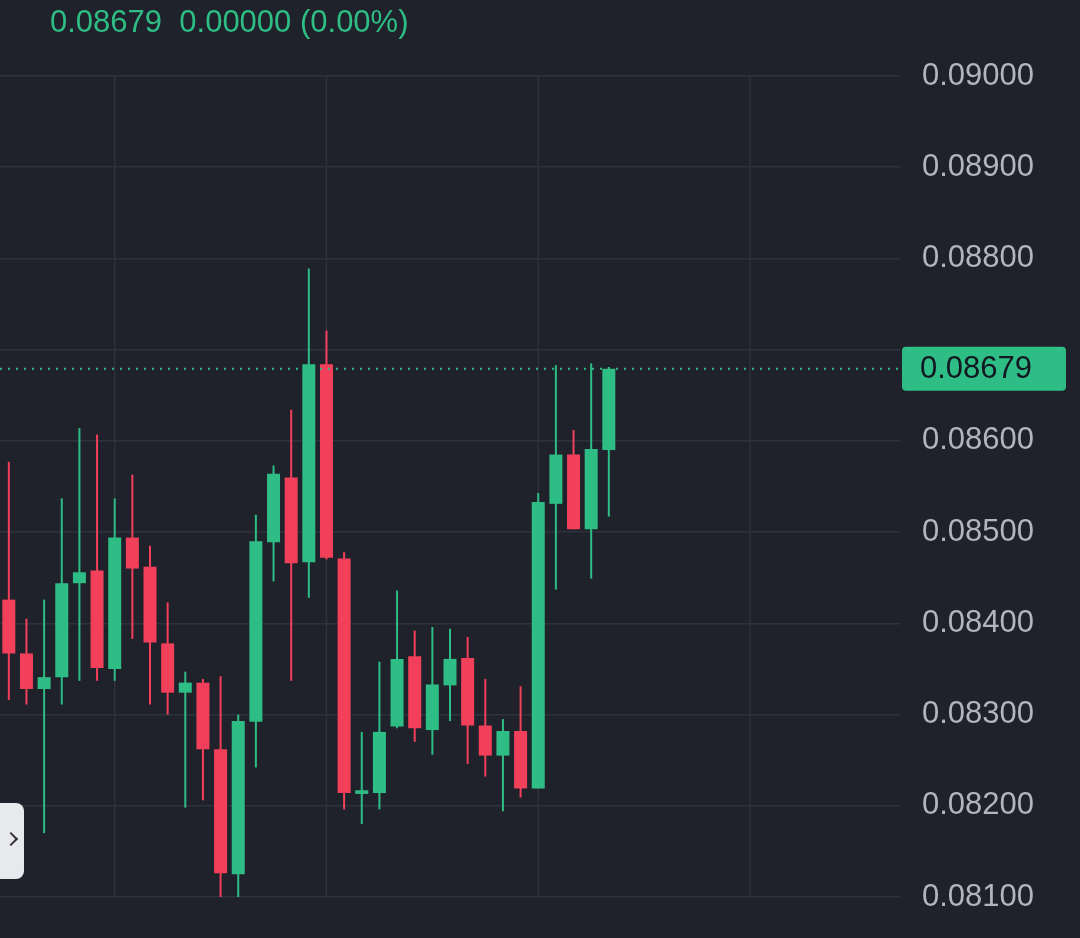 The width and height of the screenshot is (1080, 938). I want to click on y-tick-label: 0.08600, so click(978, 439).